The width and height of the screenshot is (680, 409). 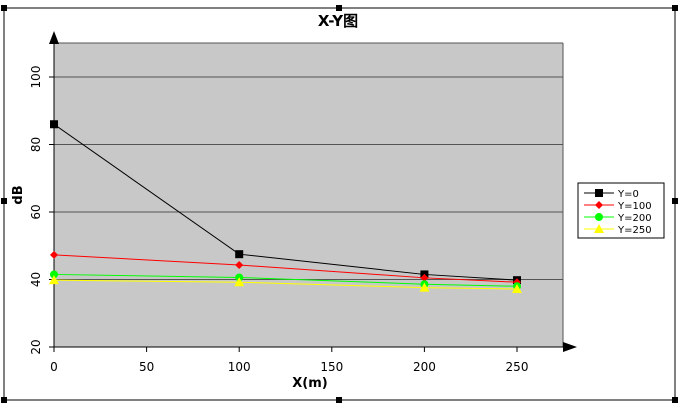 What do you see at coordinates (634, 218) in the screenshot?
I see `legend-label: Y=200` at bounding box center [634, 218].